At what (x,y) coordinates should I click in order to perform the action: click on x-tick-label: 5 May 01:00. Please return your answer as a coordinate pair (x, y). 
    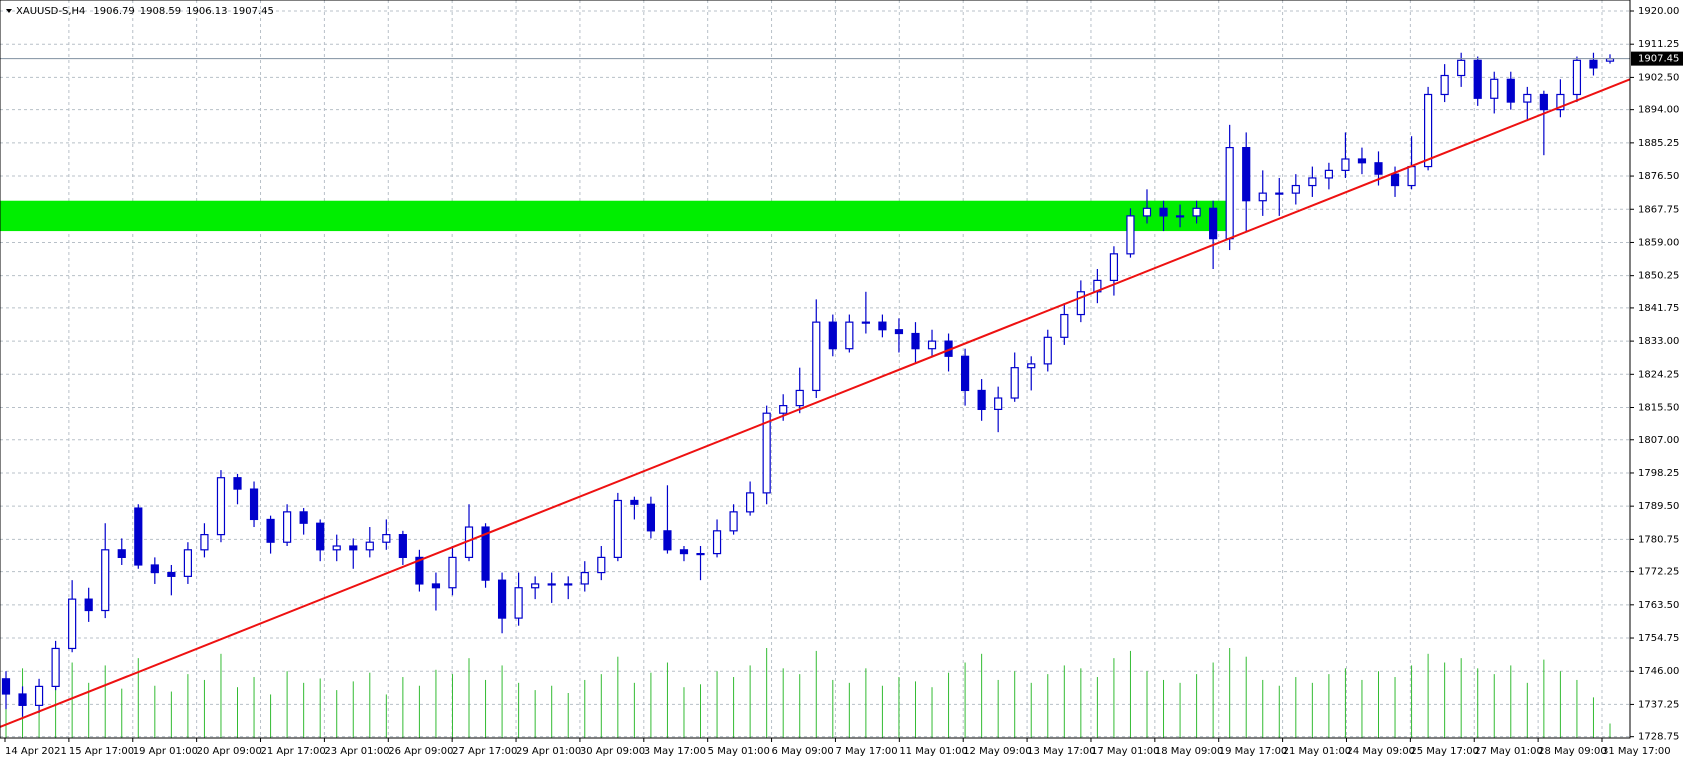
    Looking at the image, I should click on (739, 751).